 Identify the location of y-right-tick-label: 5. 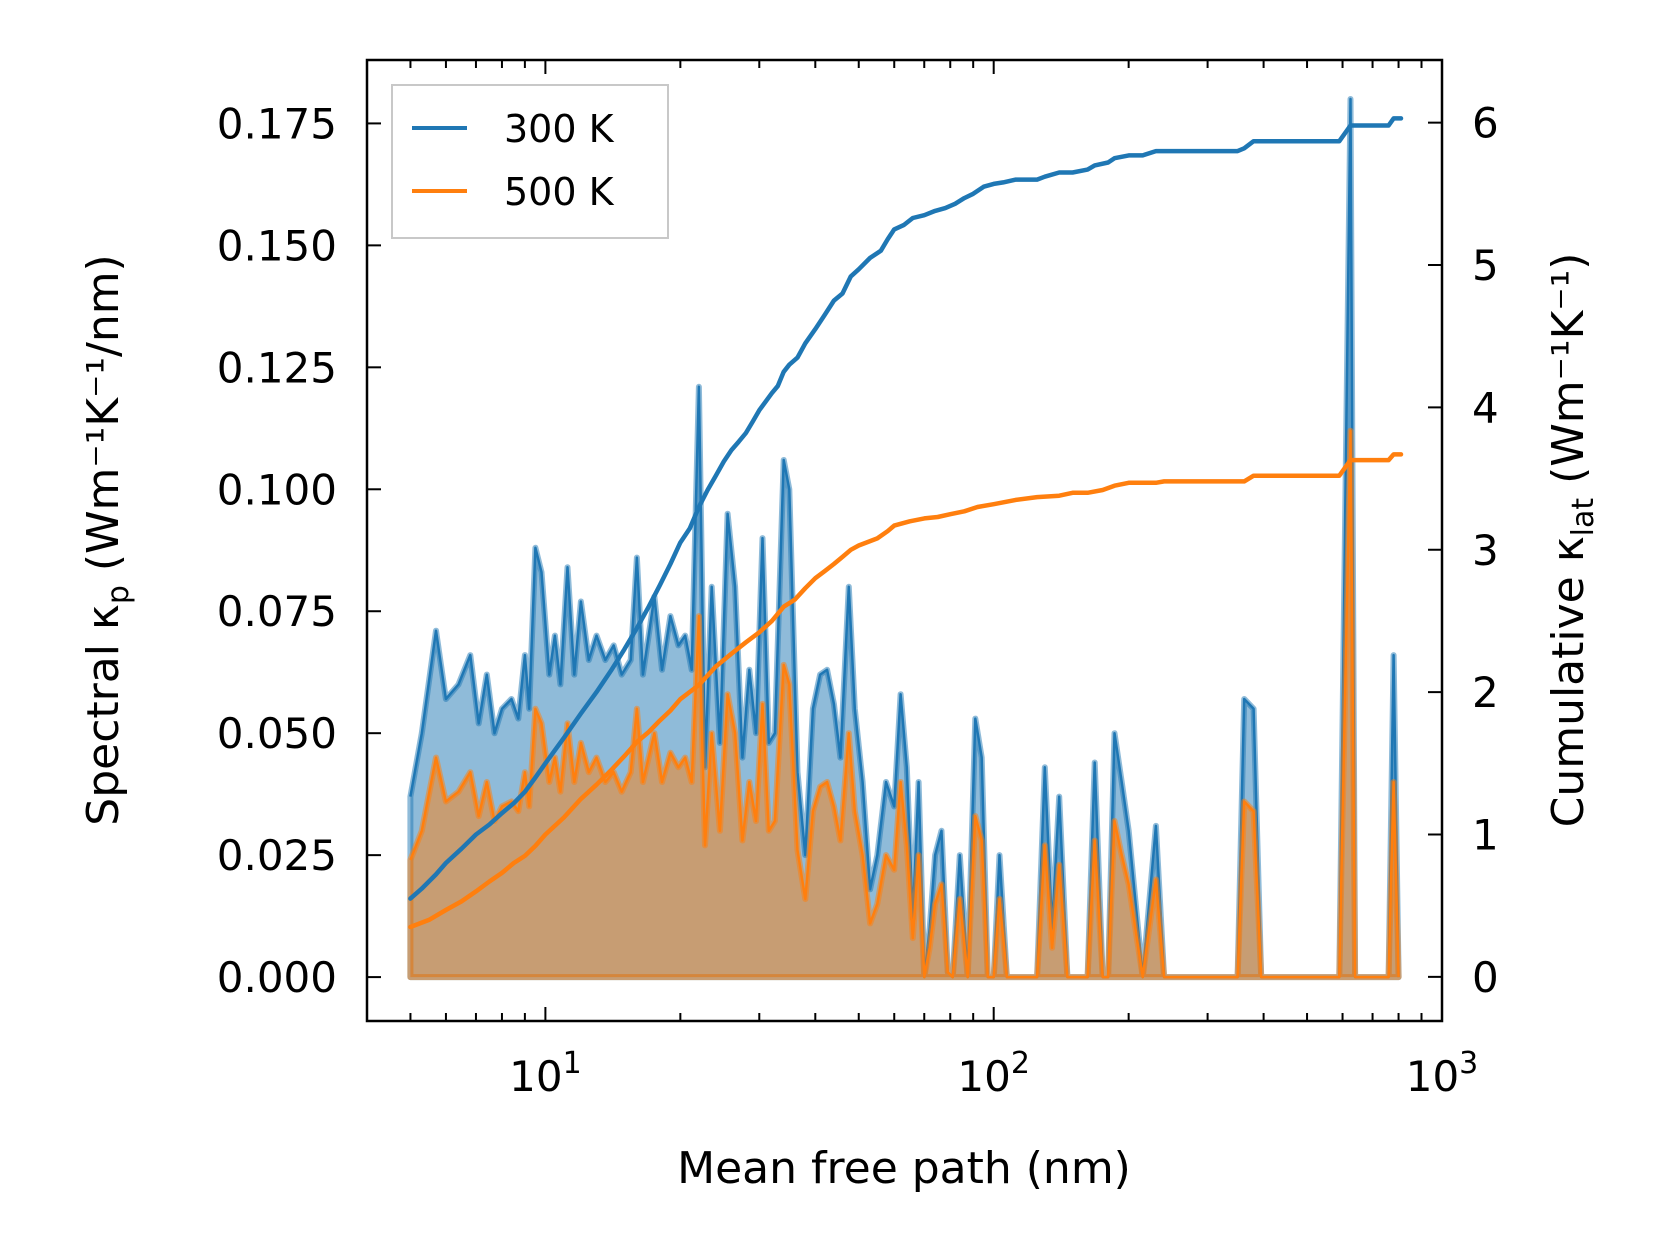
(1485, 265).